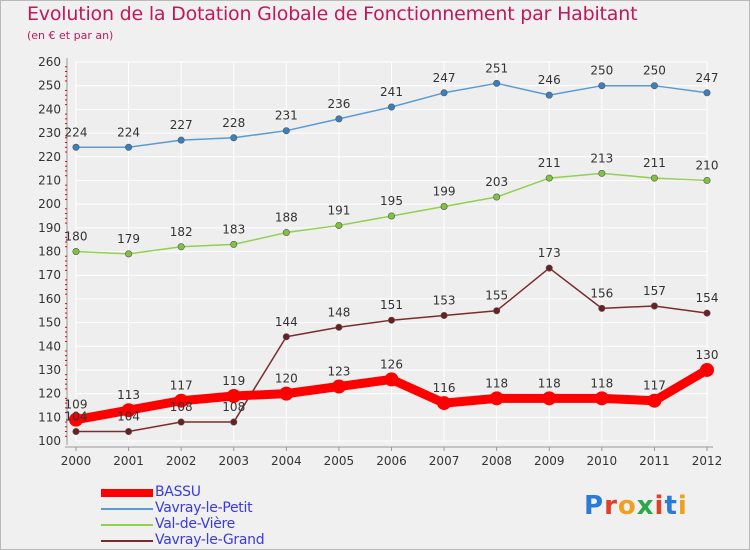  Describe the element at coordinates (128, 461) in the screenshot. I see `x-tick-label: 2001` at that location.